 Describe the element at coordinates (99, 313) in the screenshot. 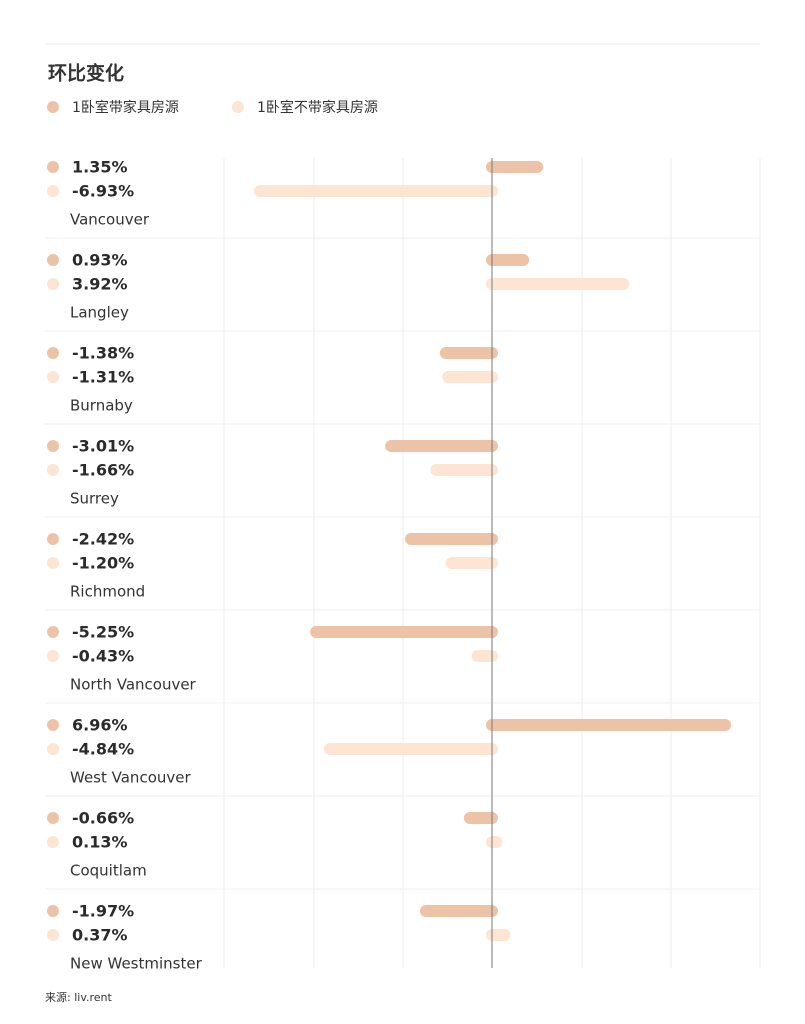

I see `category-label: Langley` at that location.